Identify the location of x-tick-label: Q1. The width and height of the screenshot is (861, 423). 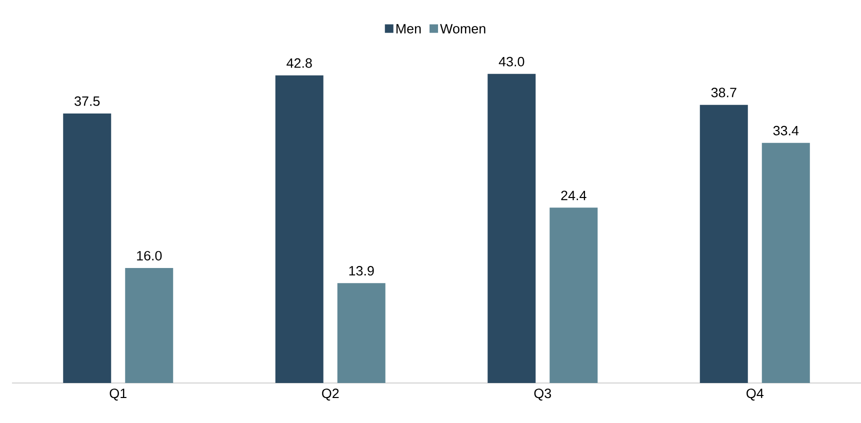
(118, 394).